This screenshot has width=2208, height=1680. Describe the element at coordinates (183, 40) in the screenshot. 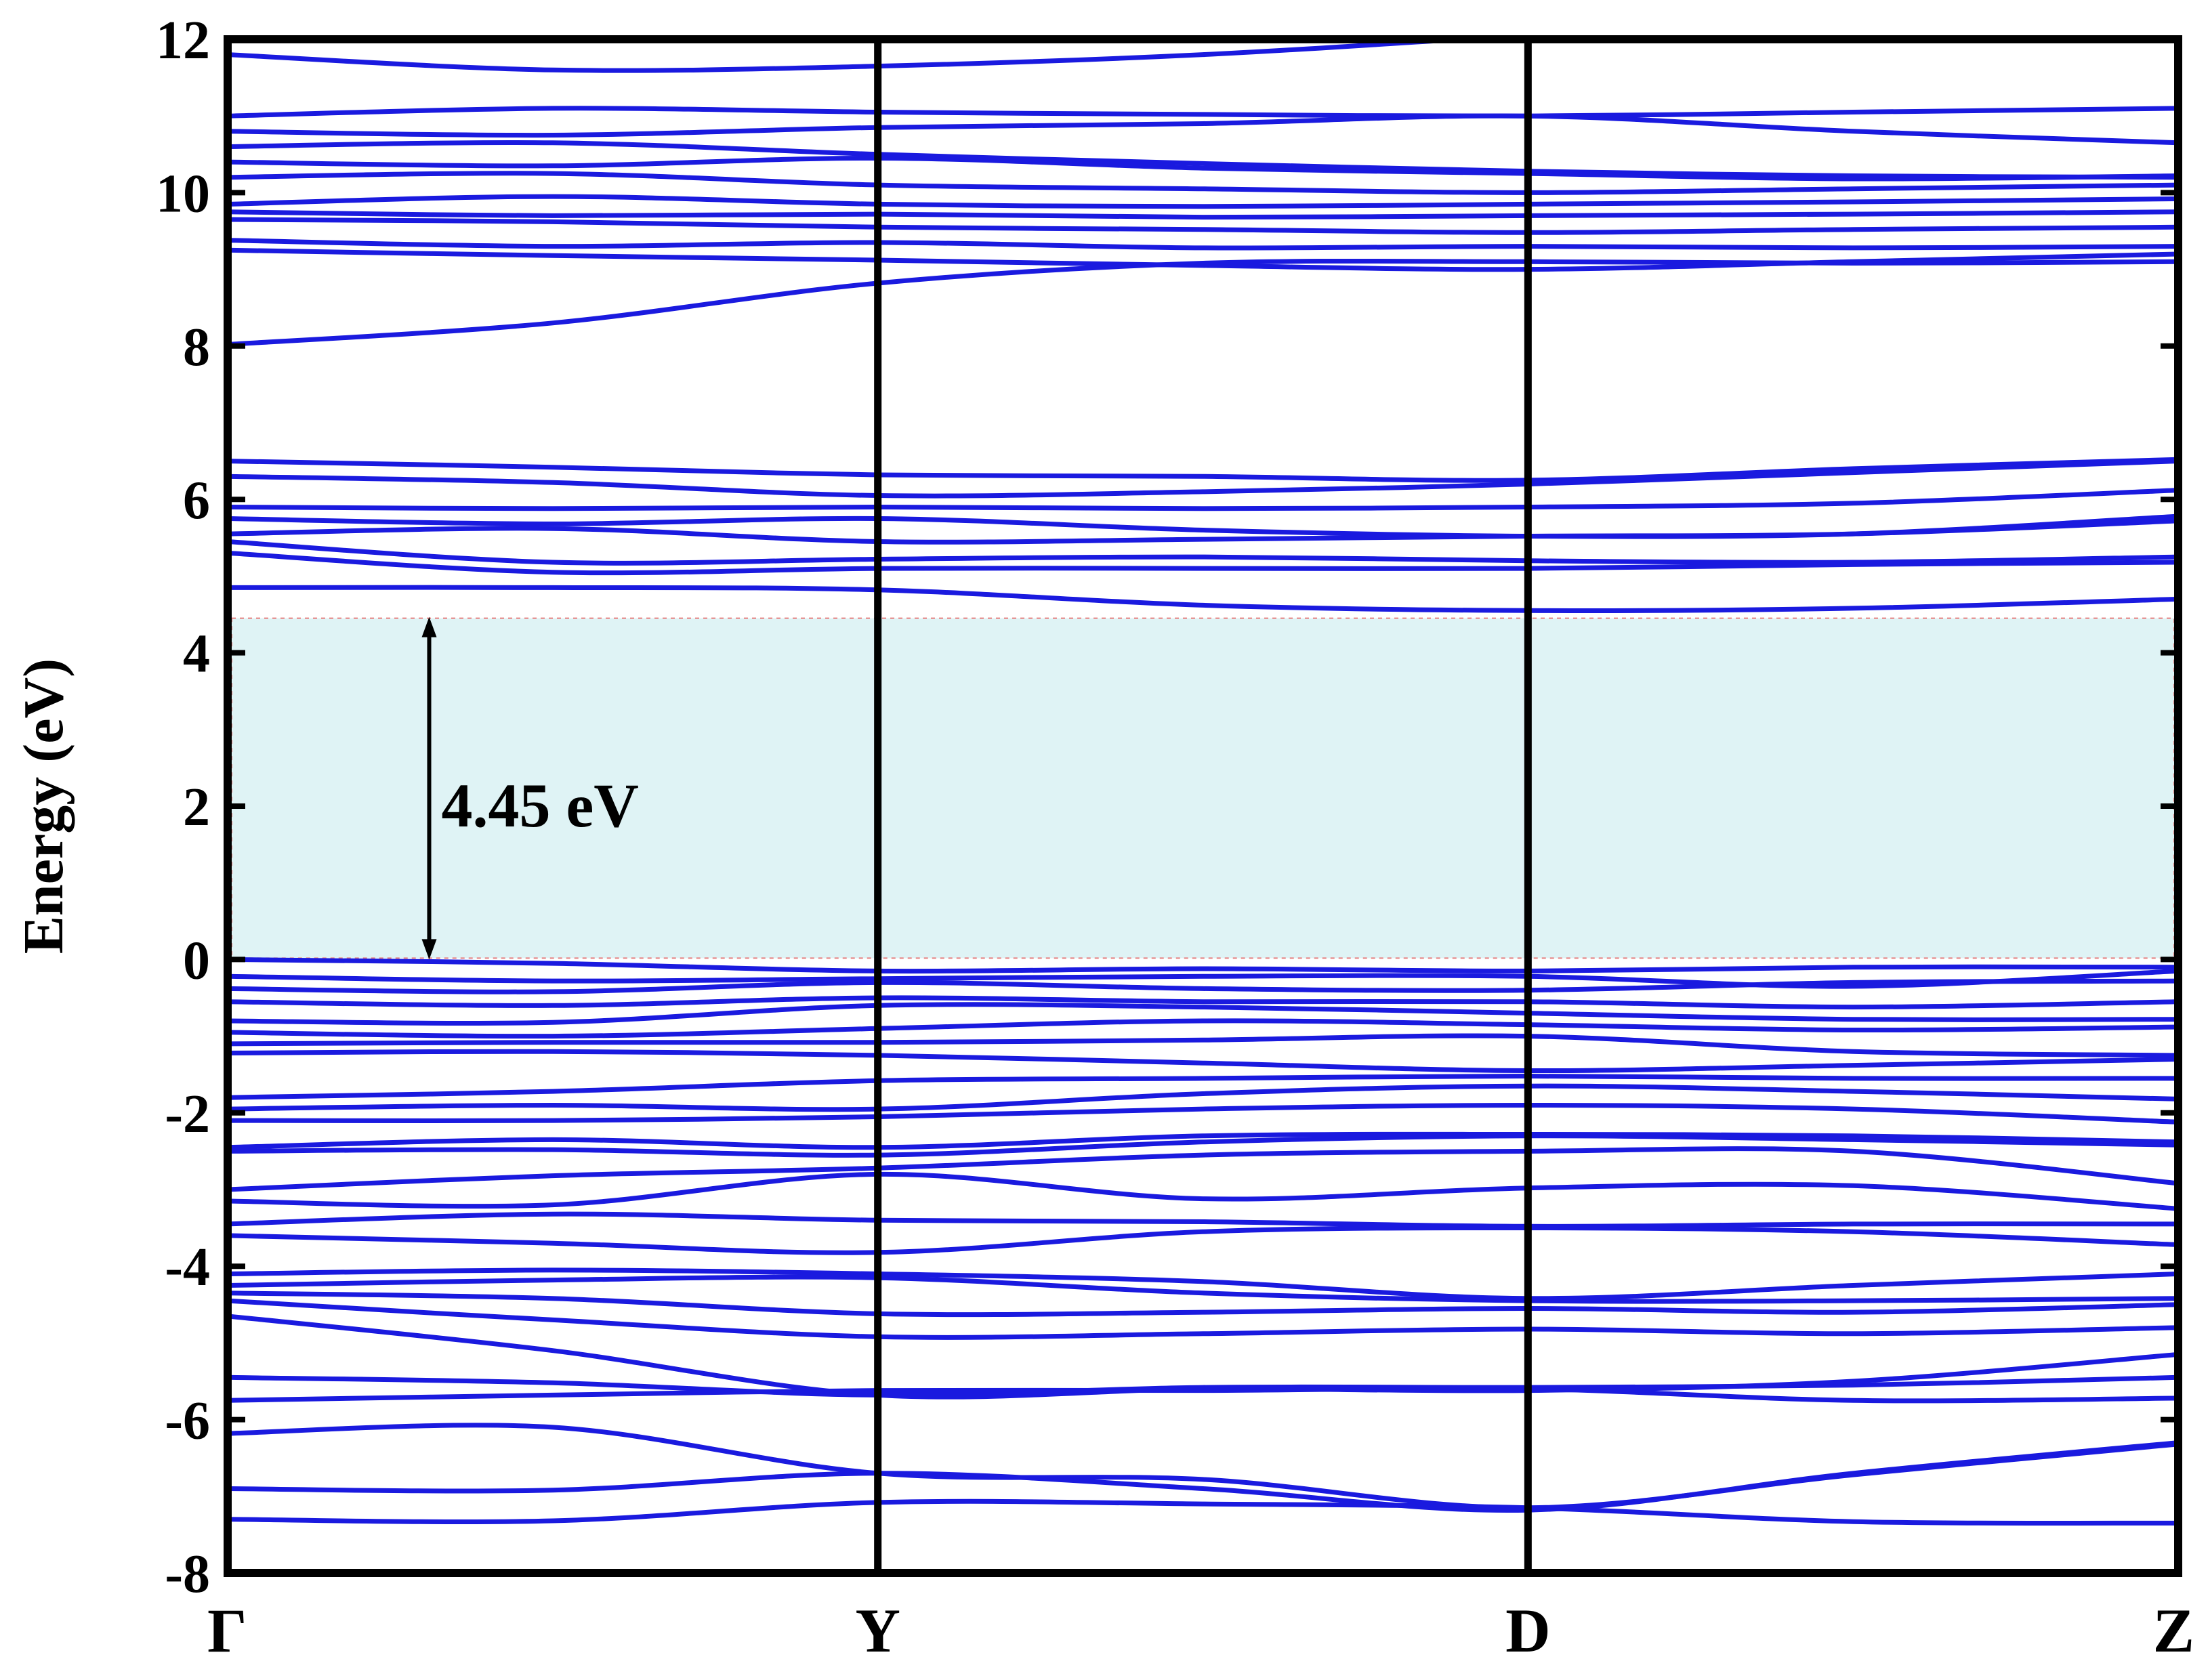

I see `y-tick-label: 12` at that location.